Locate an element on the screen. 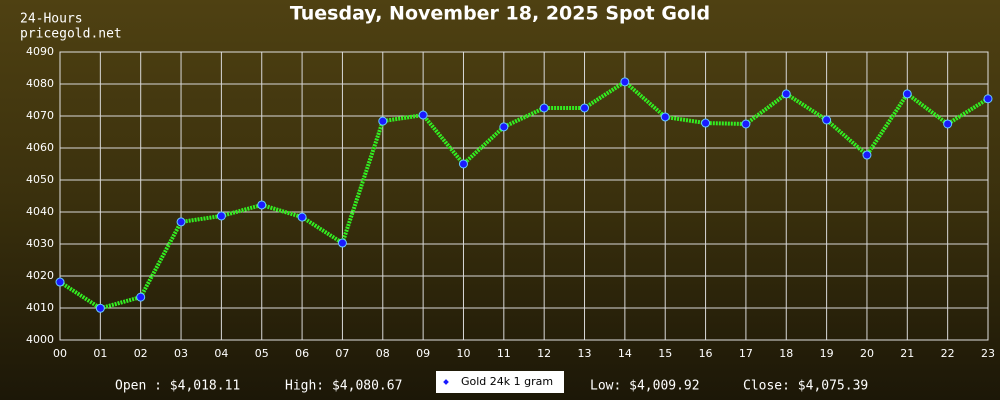  x-tick-label: 19 is located at coordinates (827, 353).